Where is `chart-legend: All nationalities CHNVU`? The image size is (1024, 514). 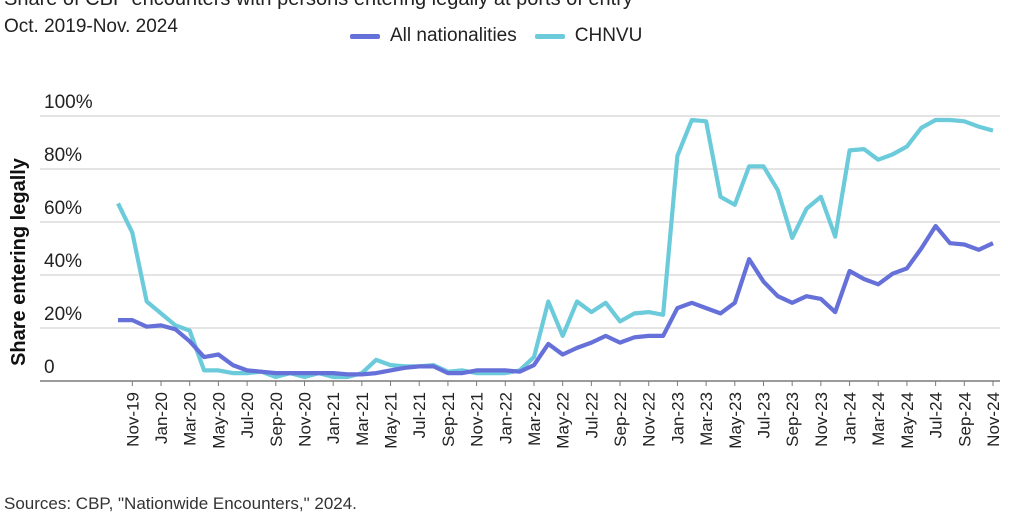
chart-legend: All nationalities CHNVU is located at coordinates (496, 36).